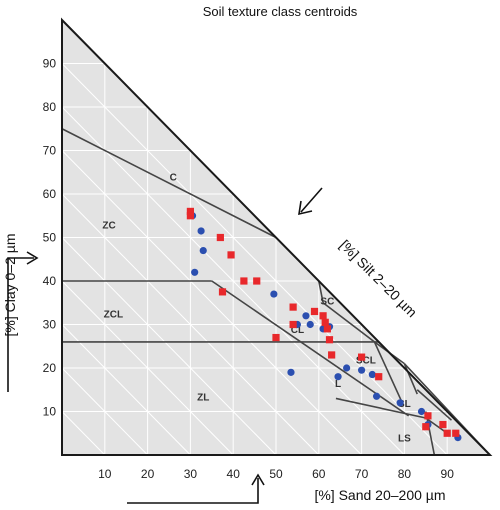  I want to click on class-label-sl: SL, so click(404, 404).